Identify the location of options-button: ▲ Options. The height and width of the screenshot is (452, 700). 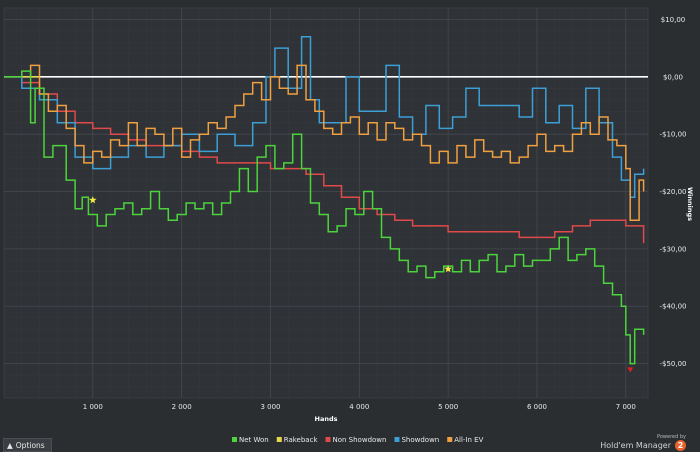
(27, 445).